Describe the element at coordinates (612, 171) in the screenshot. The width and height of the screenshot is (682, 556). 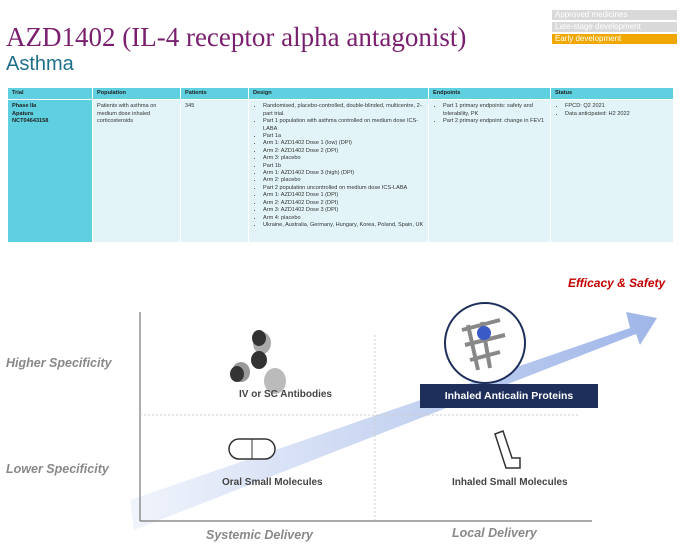
I see `cell-status: FPCD: Q2 2021Data anticipated: H2 2022` at that location.